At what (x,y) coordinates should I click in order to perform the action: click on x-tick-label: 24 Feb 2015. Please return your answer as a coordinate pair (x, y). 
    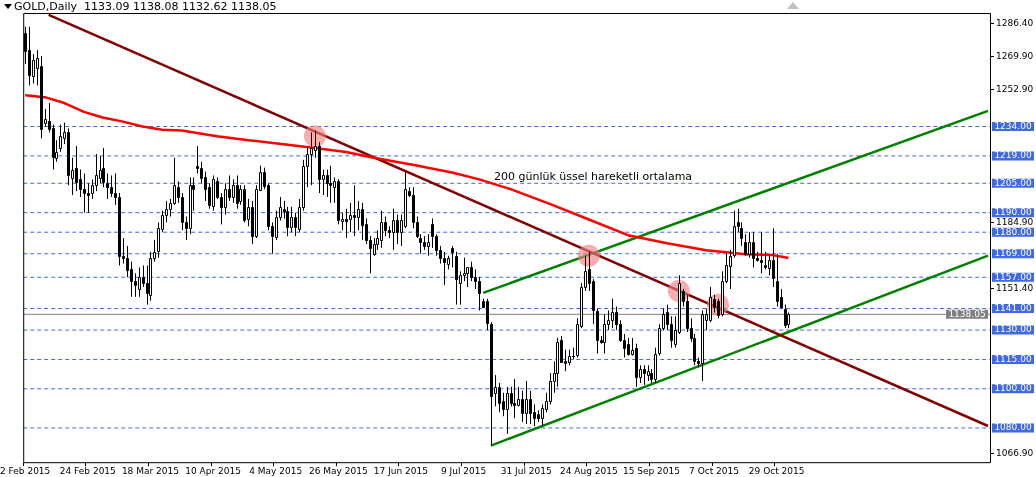
    Looking at the image, I should click on (87, 470).